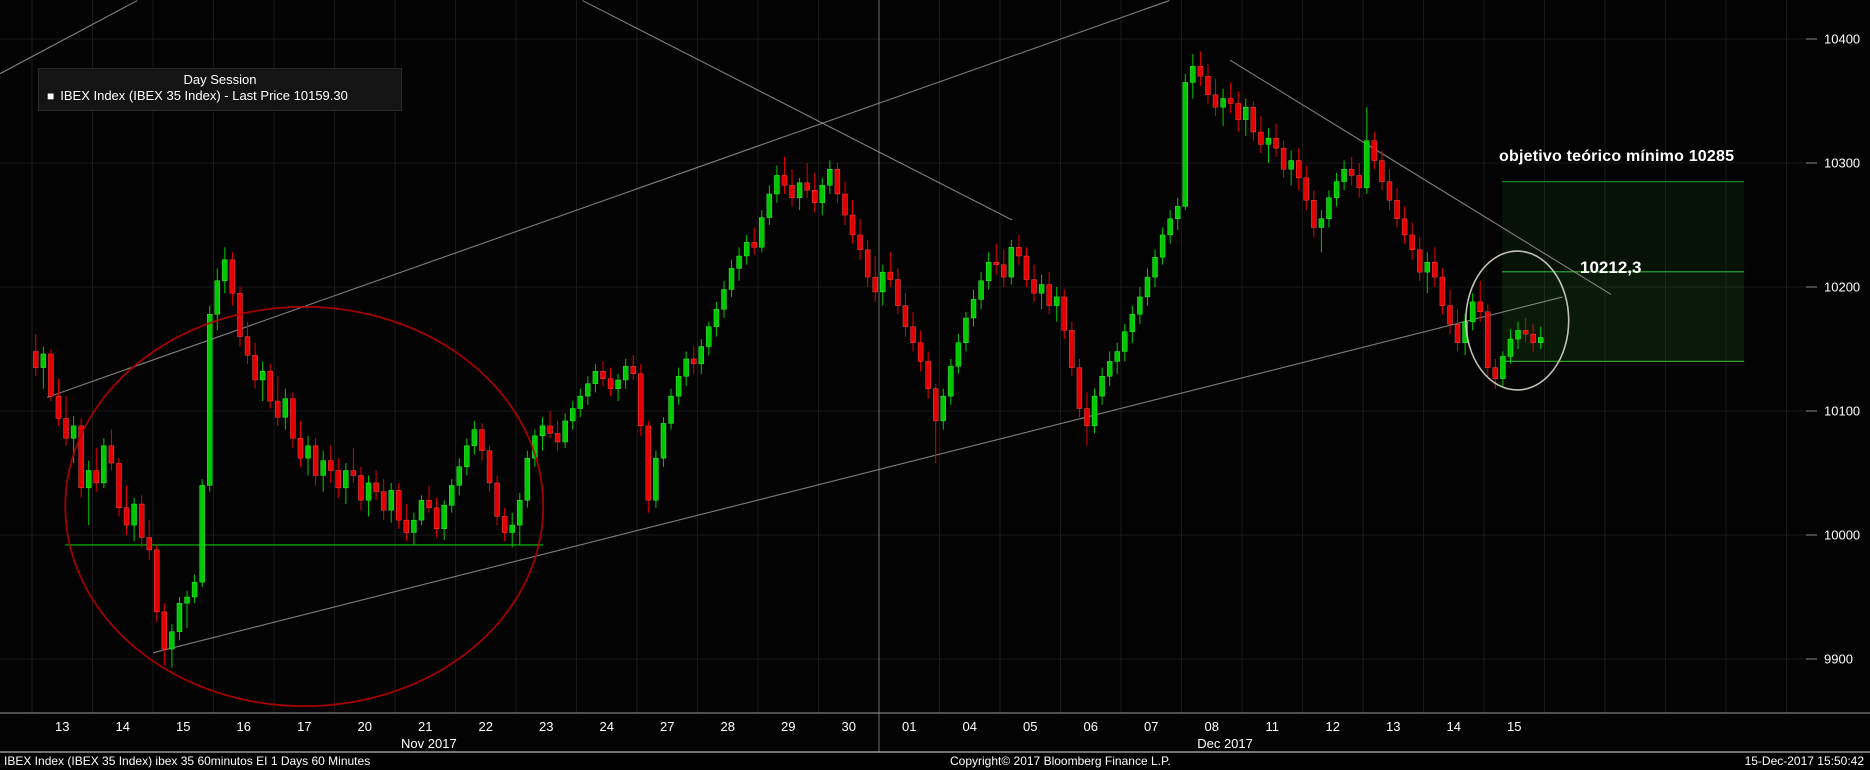 This screenshot has width=1870, height=770. Describe the element at coordinates (1611, 267) in the screenshot. I see `price-callout-annotation: 10212,3` at that location.